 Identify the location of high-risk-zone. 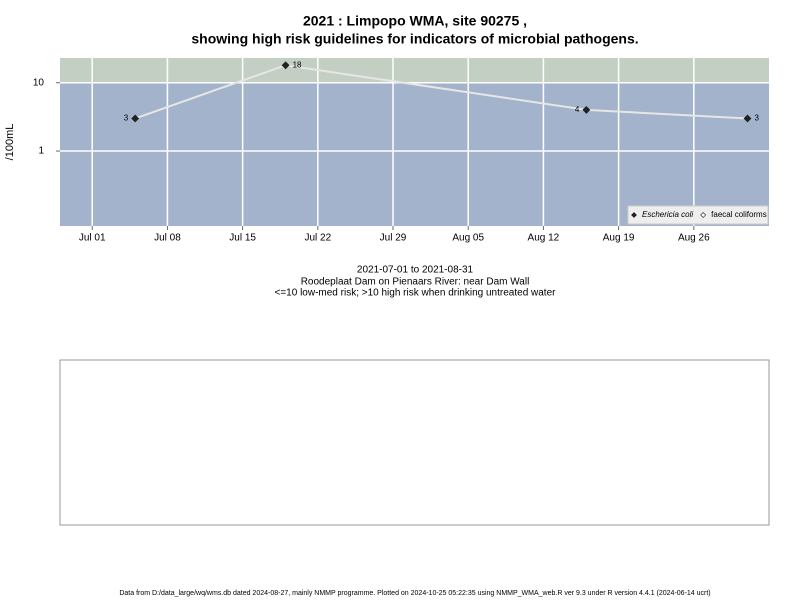
(414, 70).